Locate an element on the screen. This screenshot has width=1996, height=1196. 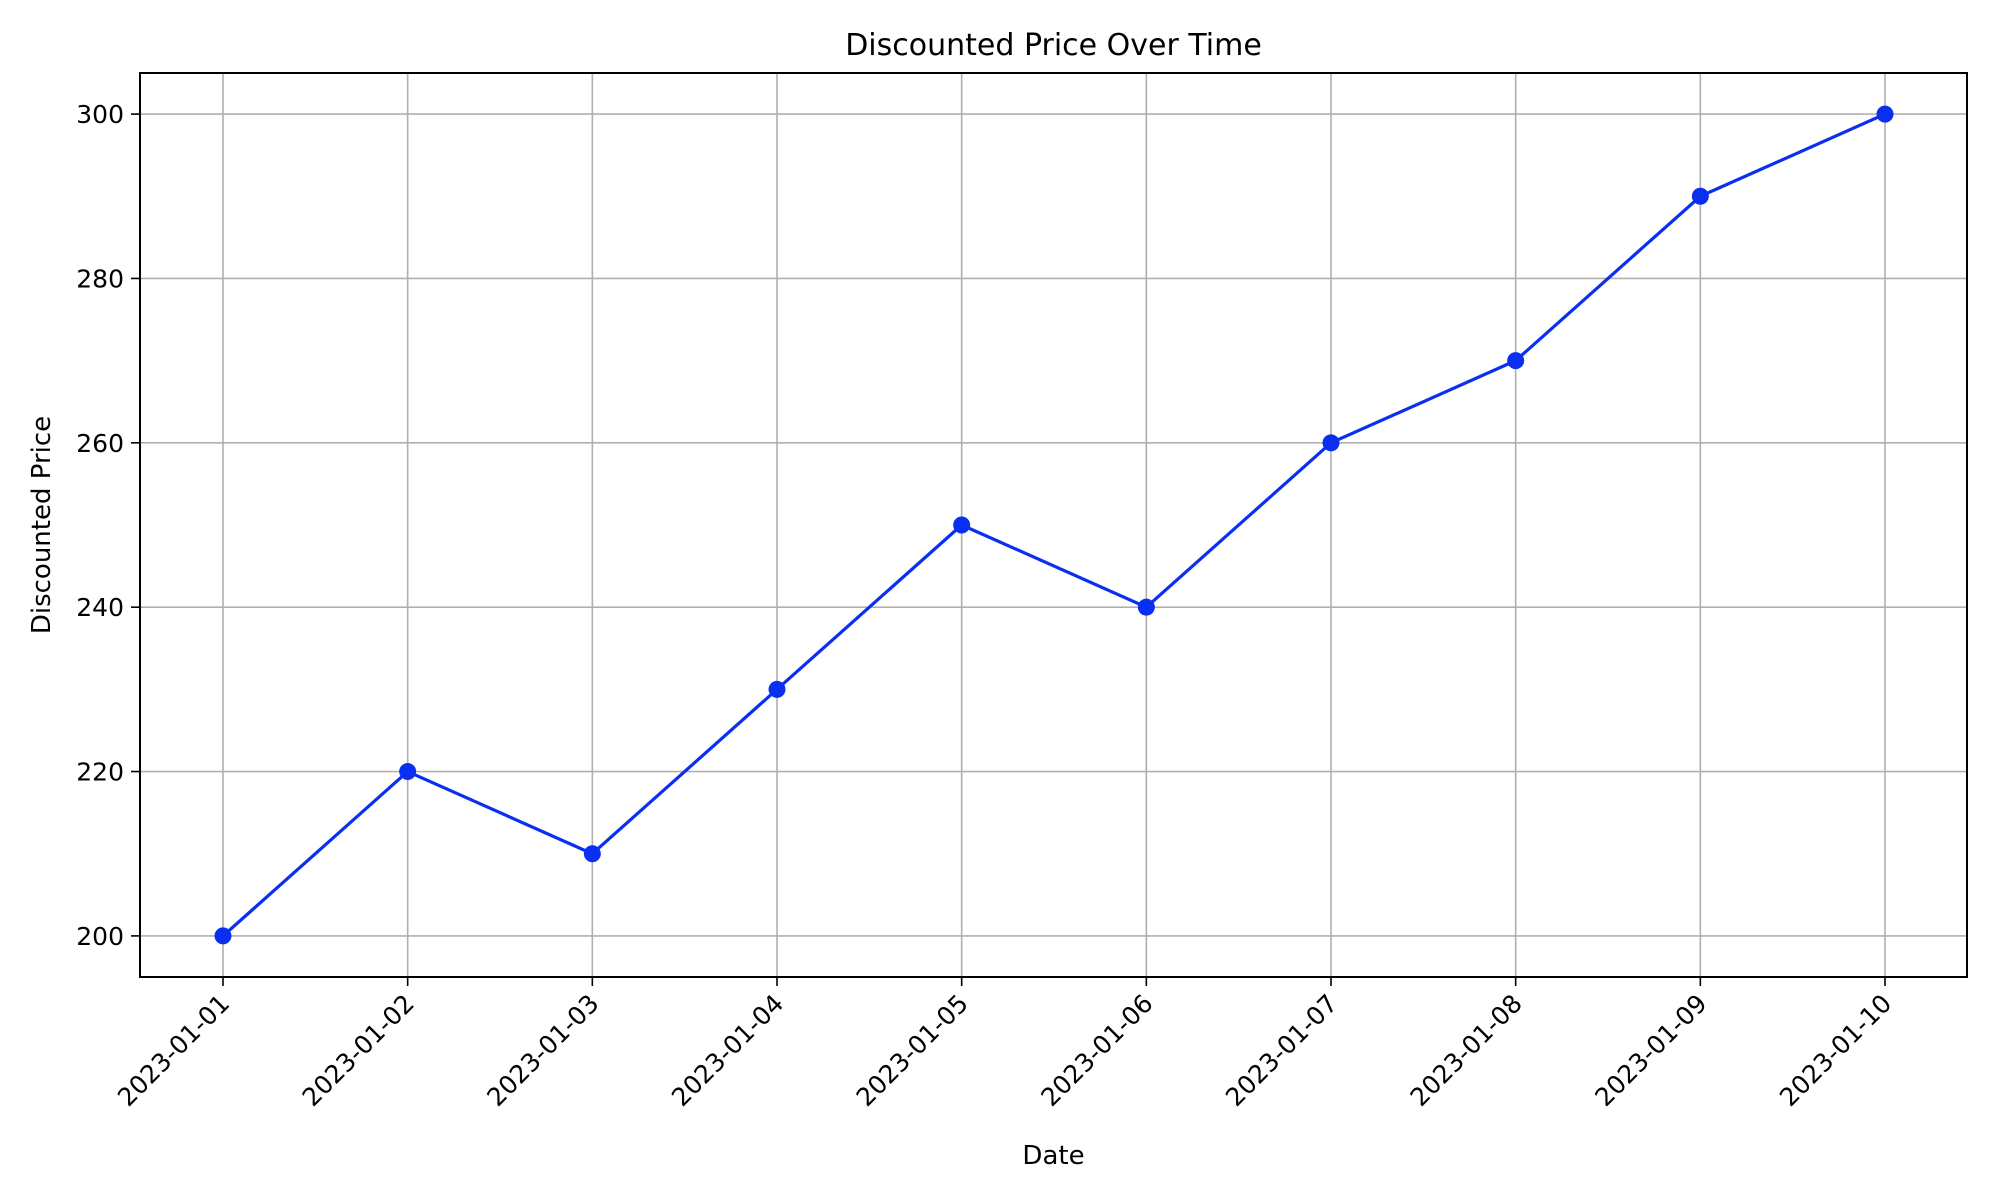
x-tick-label: 2023-01-03 is located at coordinates (542, 1050).